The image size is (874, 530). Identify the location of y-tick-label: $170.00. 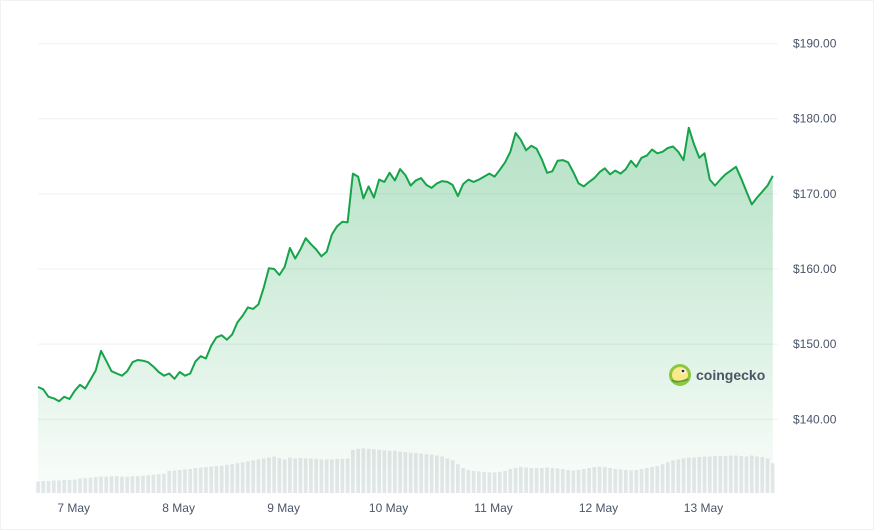
(815, 194).